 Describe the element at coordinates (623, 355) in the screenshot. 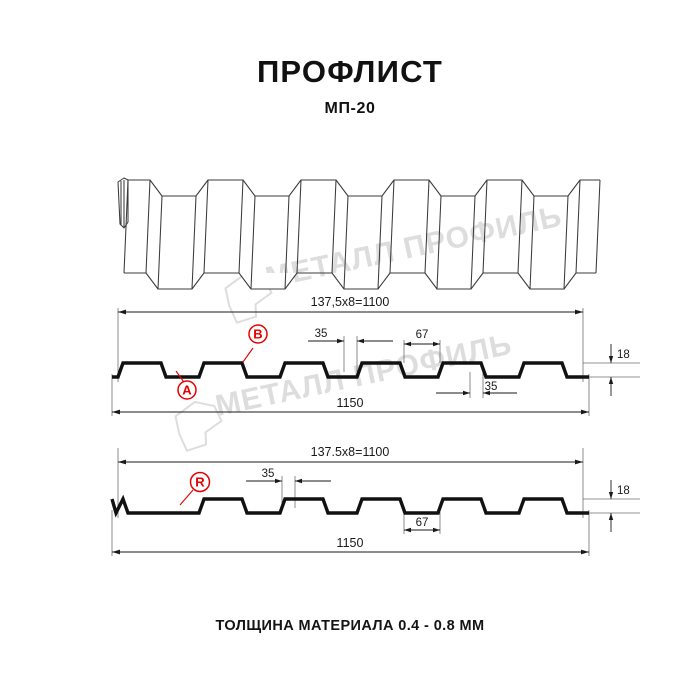

I see `dim-height-1: 18` at that location.